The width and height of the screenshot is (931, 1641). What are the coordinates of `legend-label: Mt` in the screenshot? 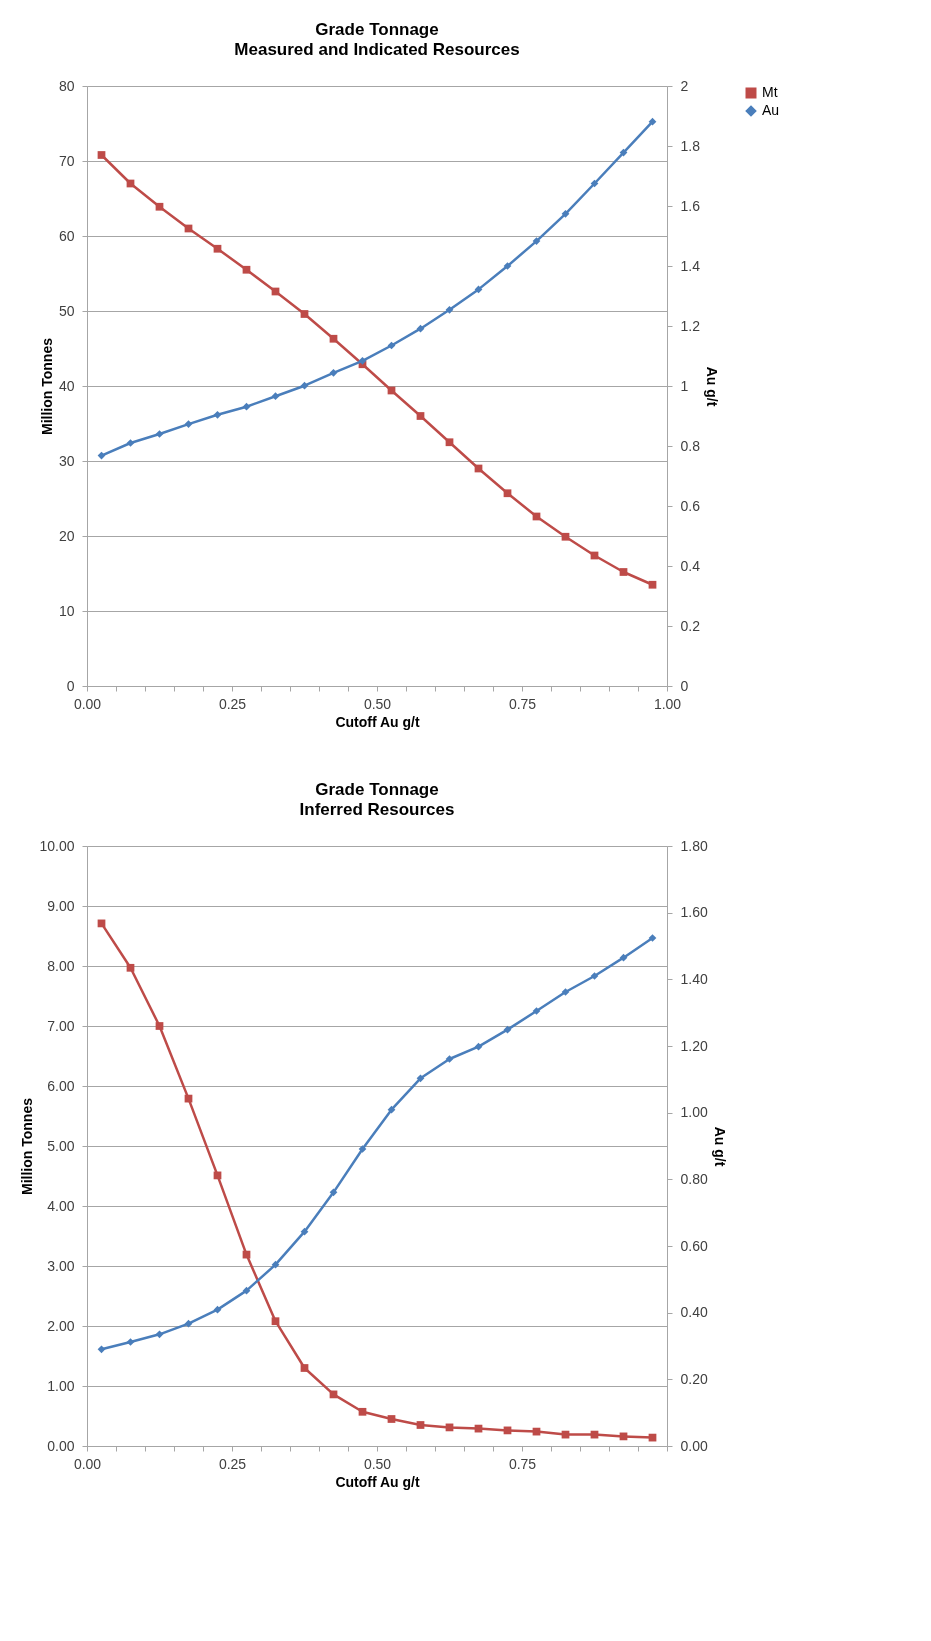 It's located at (770, 92).